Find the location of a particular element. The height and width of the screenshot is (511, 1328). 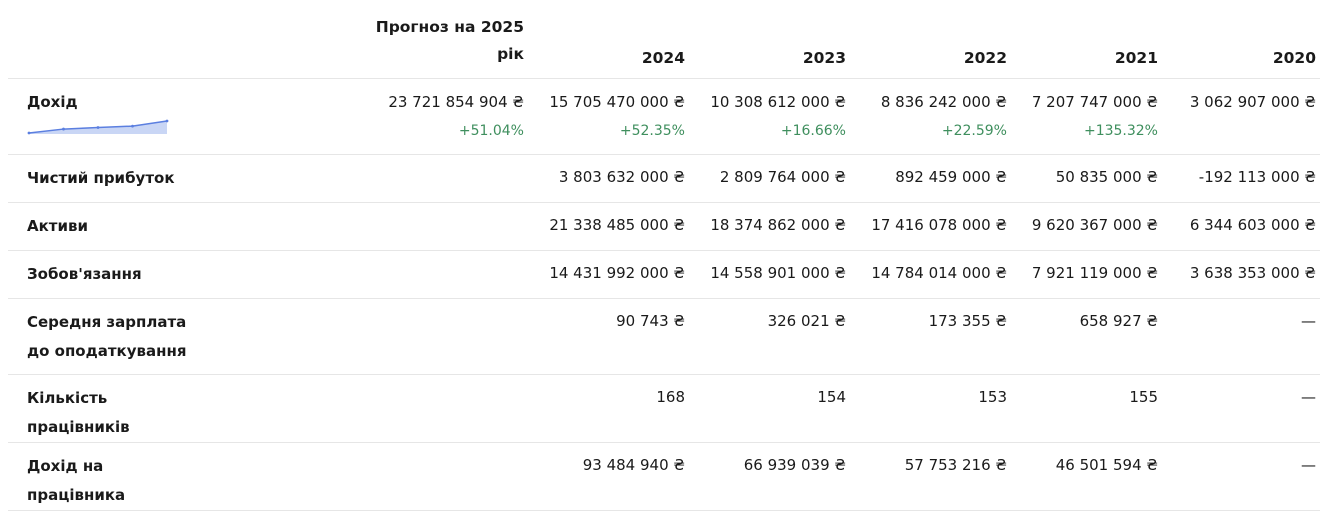

header-year: 2023 is located at coordinates (769, 39).